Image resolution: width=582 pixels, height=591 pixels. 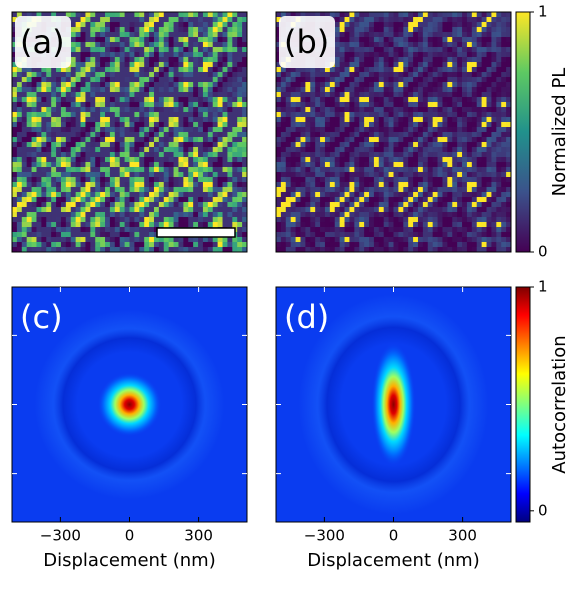 What do you see at coordinates (393, 560) in the screenshot?
I see `x-axis-title: Displacement (nm)` at bounding box center [393, 560].